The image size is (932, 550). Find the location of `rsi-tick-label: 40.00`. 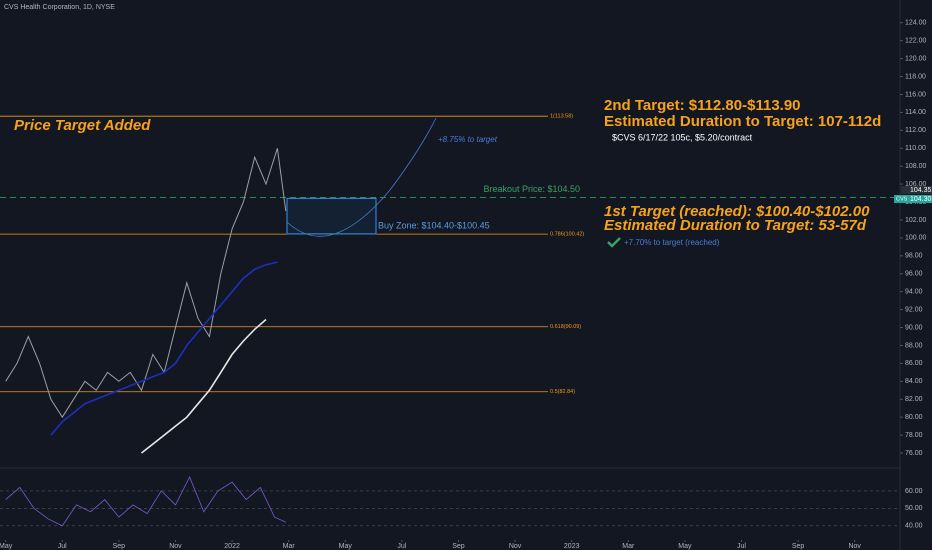

rsi-tick-label: 40.00 is located at coordinates (914, 526).